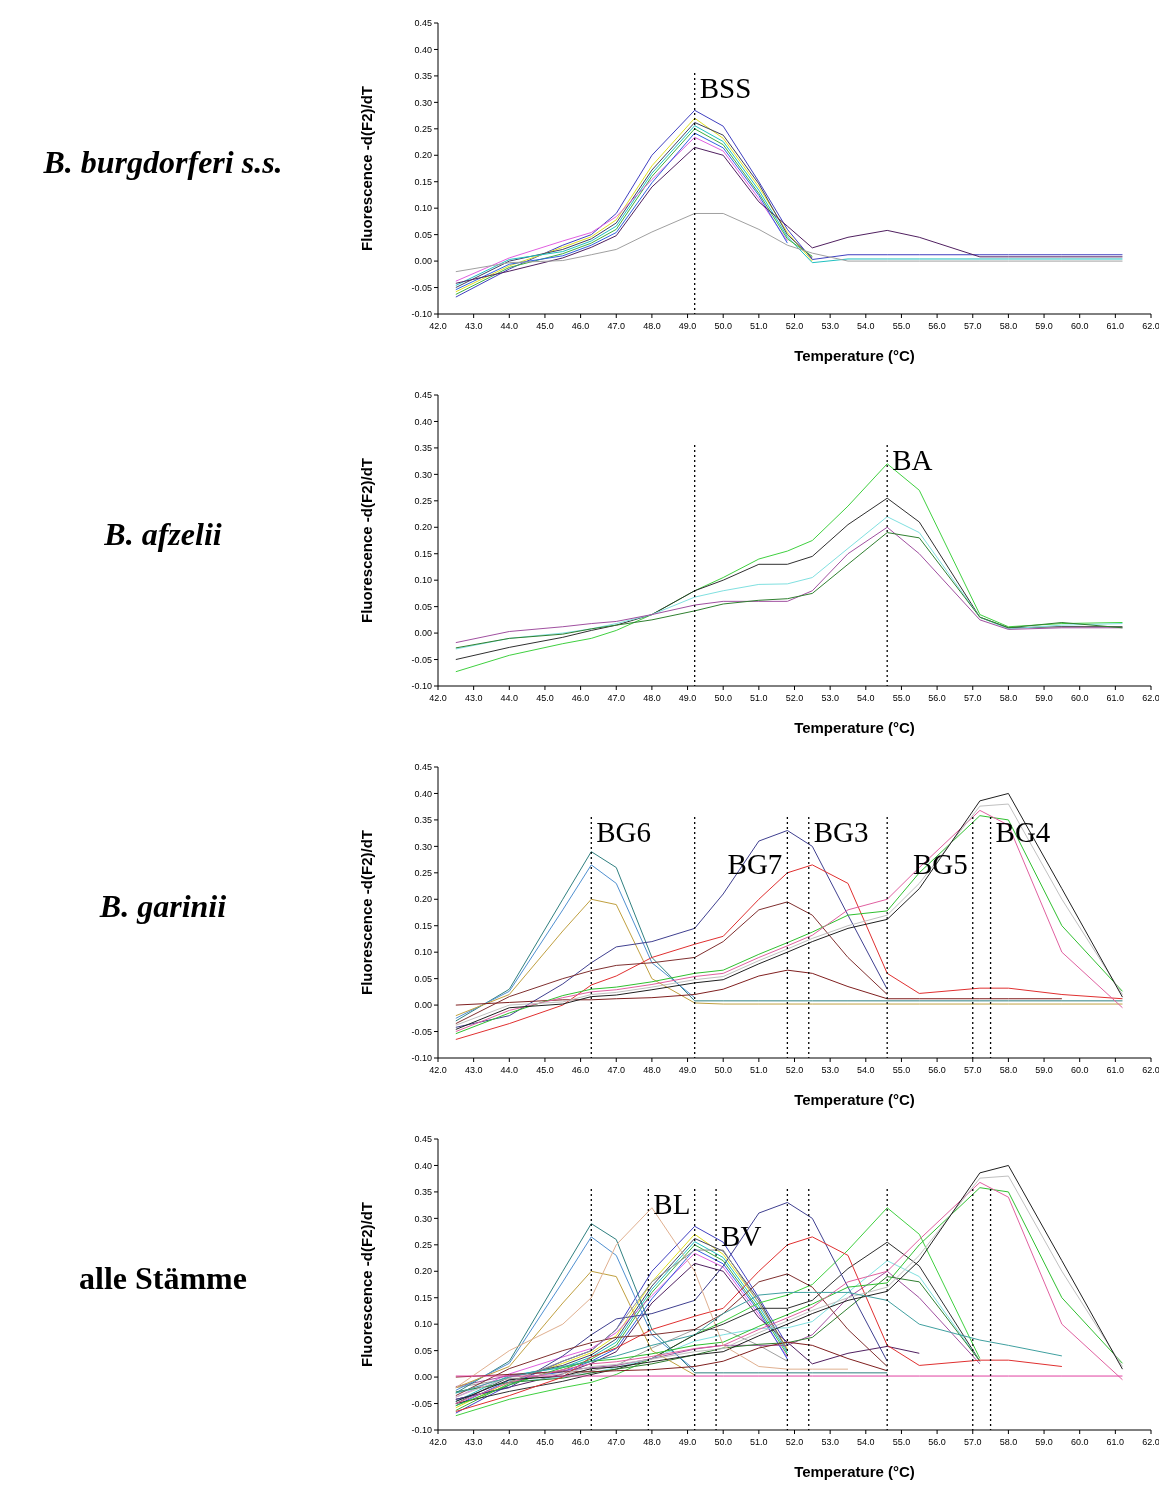 This screenshot has height=1488, width=1167. What do you see at coordinates (163, 1278) in the screenshot?
I see `text: alle Stämme` at bounding box center [163, 1278].